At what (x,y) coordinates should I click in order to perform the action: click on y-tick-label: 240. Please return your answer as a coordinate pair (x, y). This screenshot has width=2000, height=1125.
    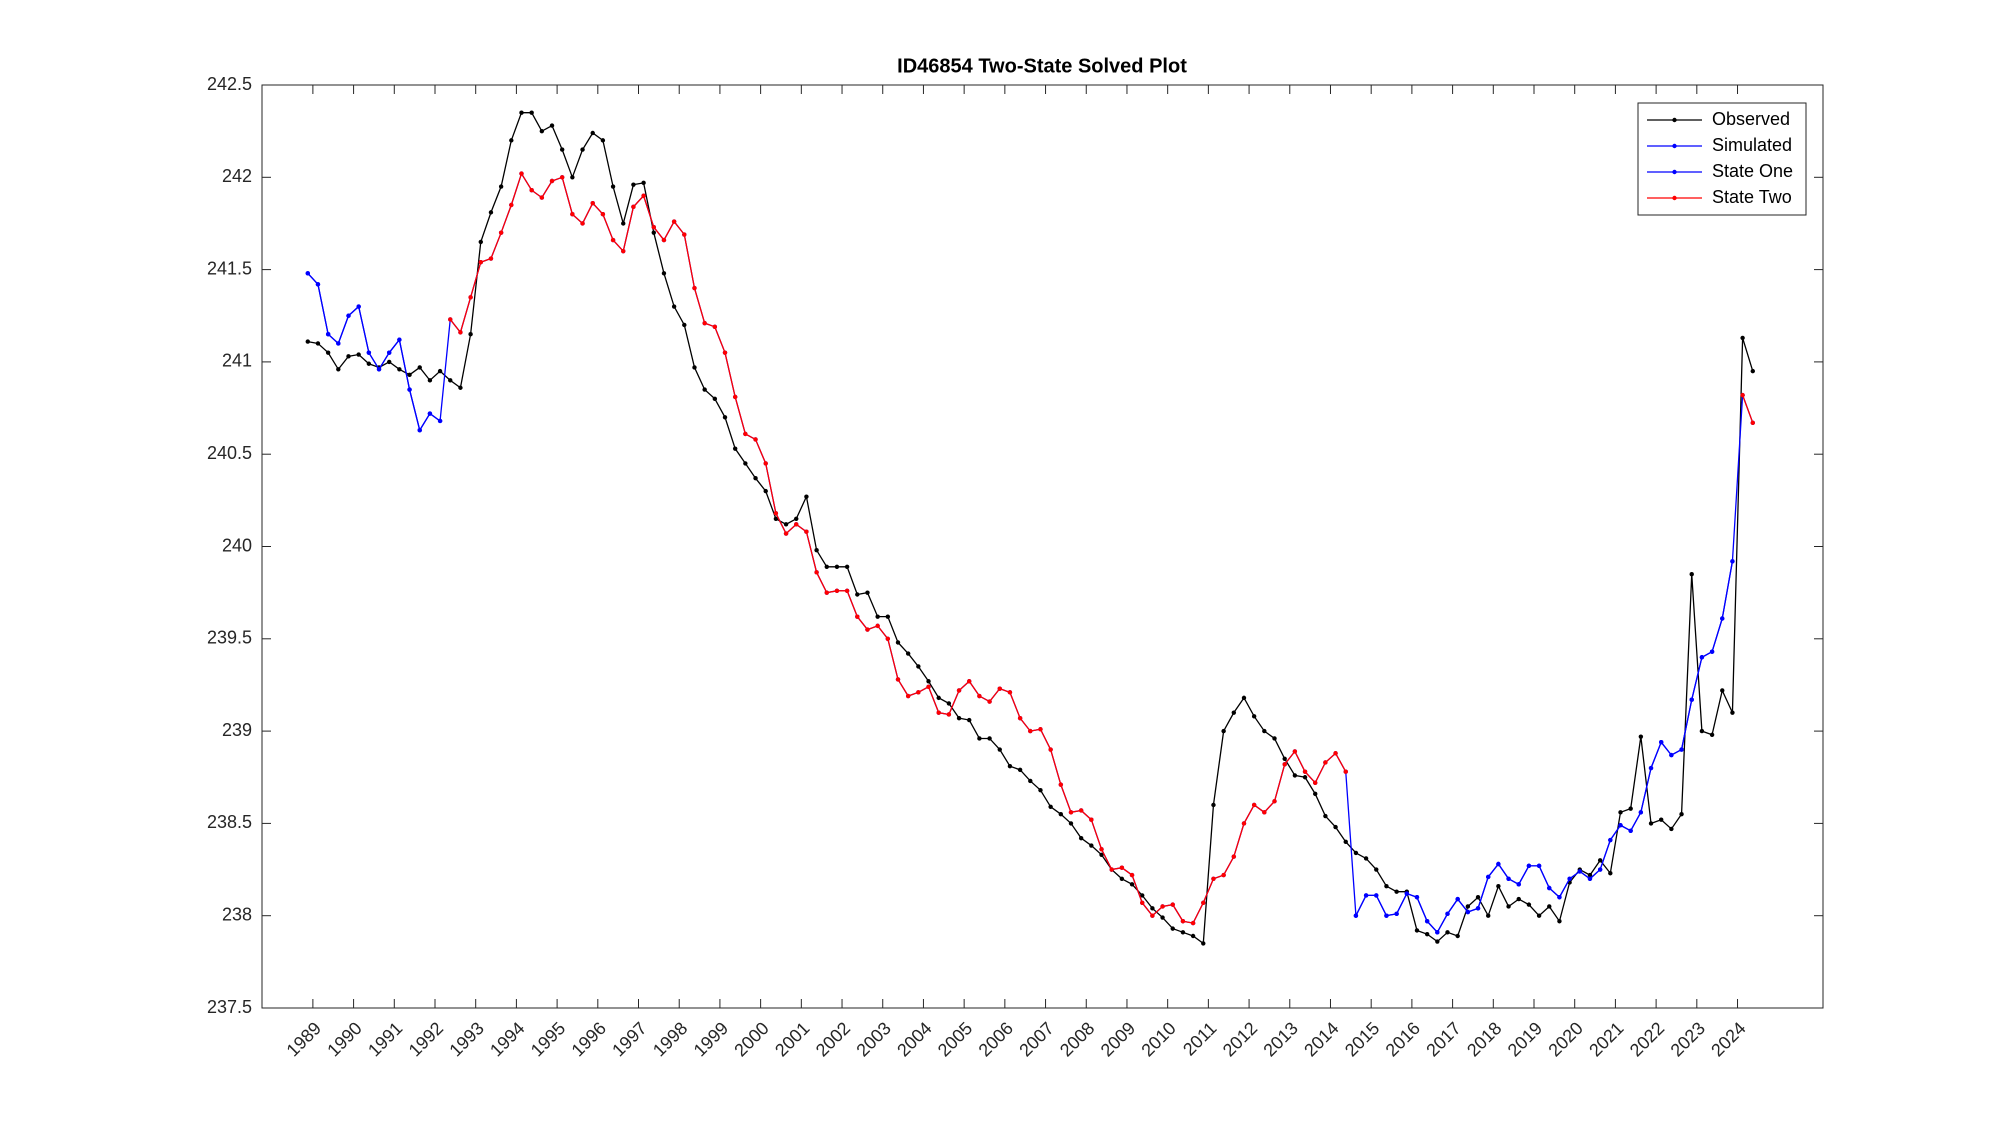
    Looking at the image, I should click on (237, 545).